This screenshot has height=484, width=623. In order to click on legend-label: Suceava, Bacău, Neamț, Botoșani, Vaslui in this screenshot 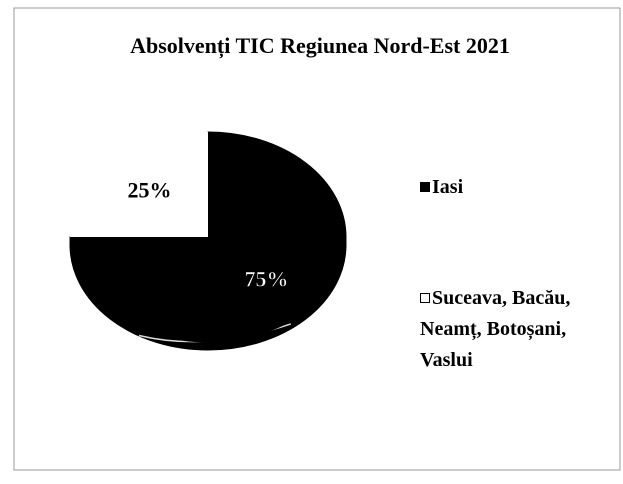, I will do `click(495, 329)`.